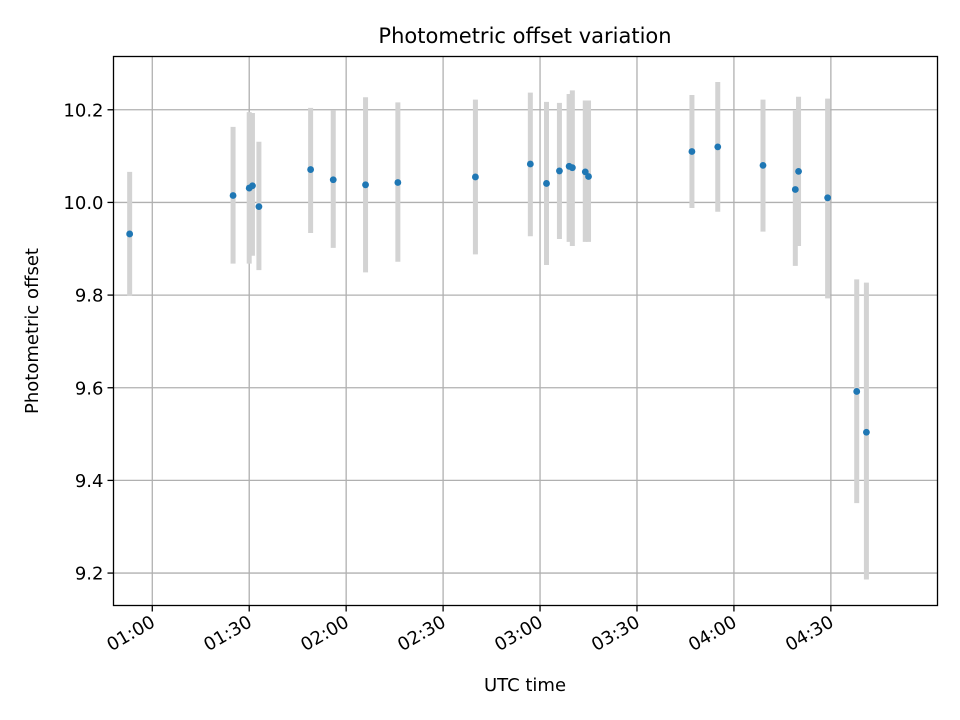 The width and height of the screenshot is (960, 720). I want to click on chart-title: Photometric offset variation, so click(524, 36).